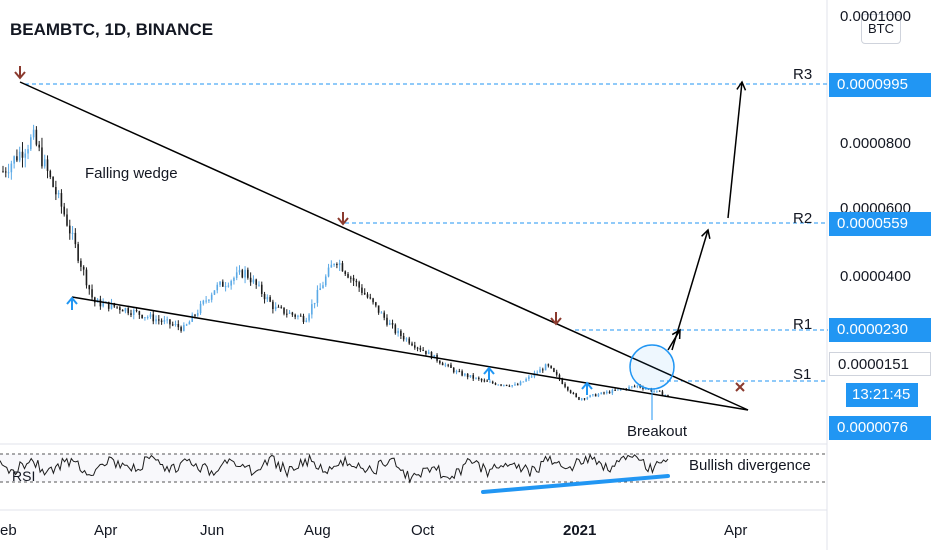 The image size is (932, 550). Describe the element at coordinates (131, 173) in the screenshot. I see `pattern-label: Falling wedge` at that location.